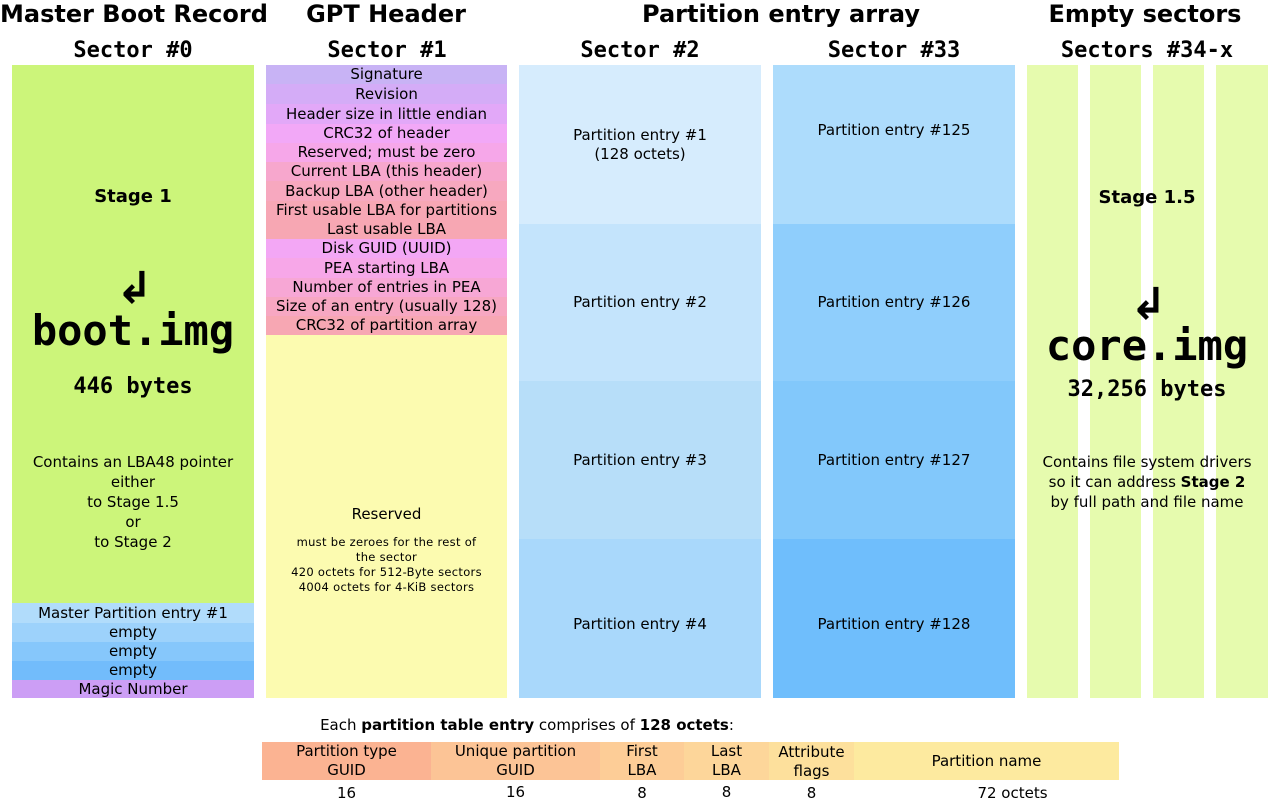  I want to click on core-desc-line: so it can address Stage 2, so click(1147, 482).